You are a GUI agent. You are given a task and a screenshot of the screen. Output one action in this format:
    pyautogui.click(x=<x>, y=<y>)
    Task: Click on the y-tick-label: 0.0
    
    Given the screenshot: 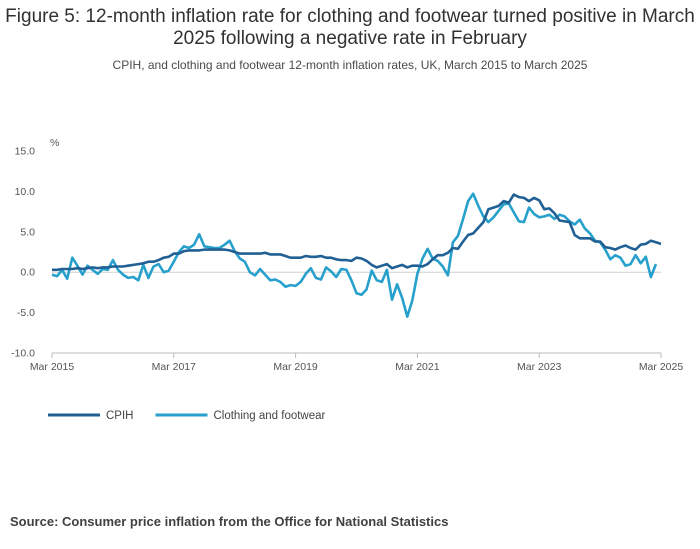 What is the action you would take?
    pyautogui.click(x=27, y=273)
    